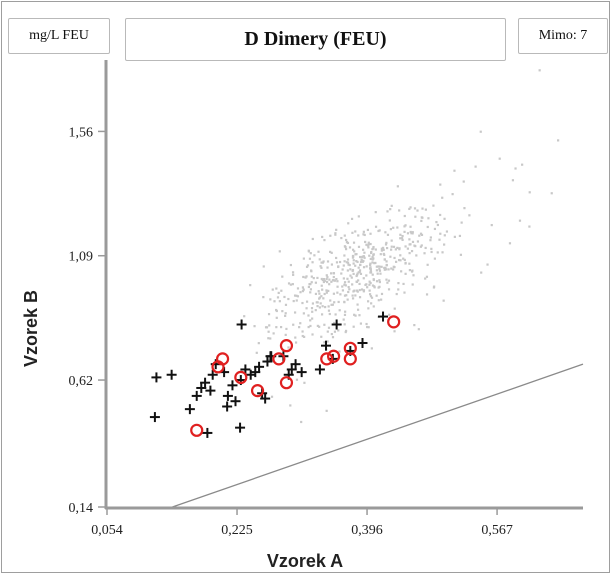 This screenshot has height=574, width=612. What do you see at coordinates (237, 530) in the screenshot?
I see `x-tick-label: 0,225` at bounding box center [237, 530].